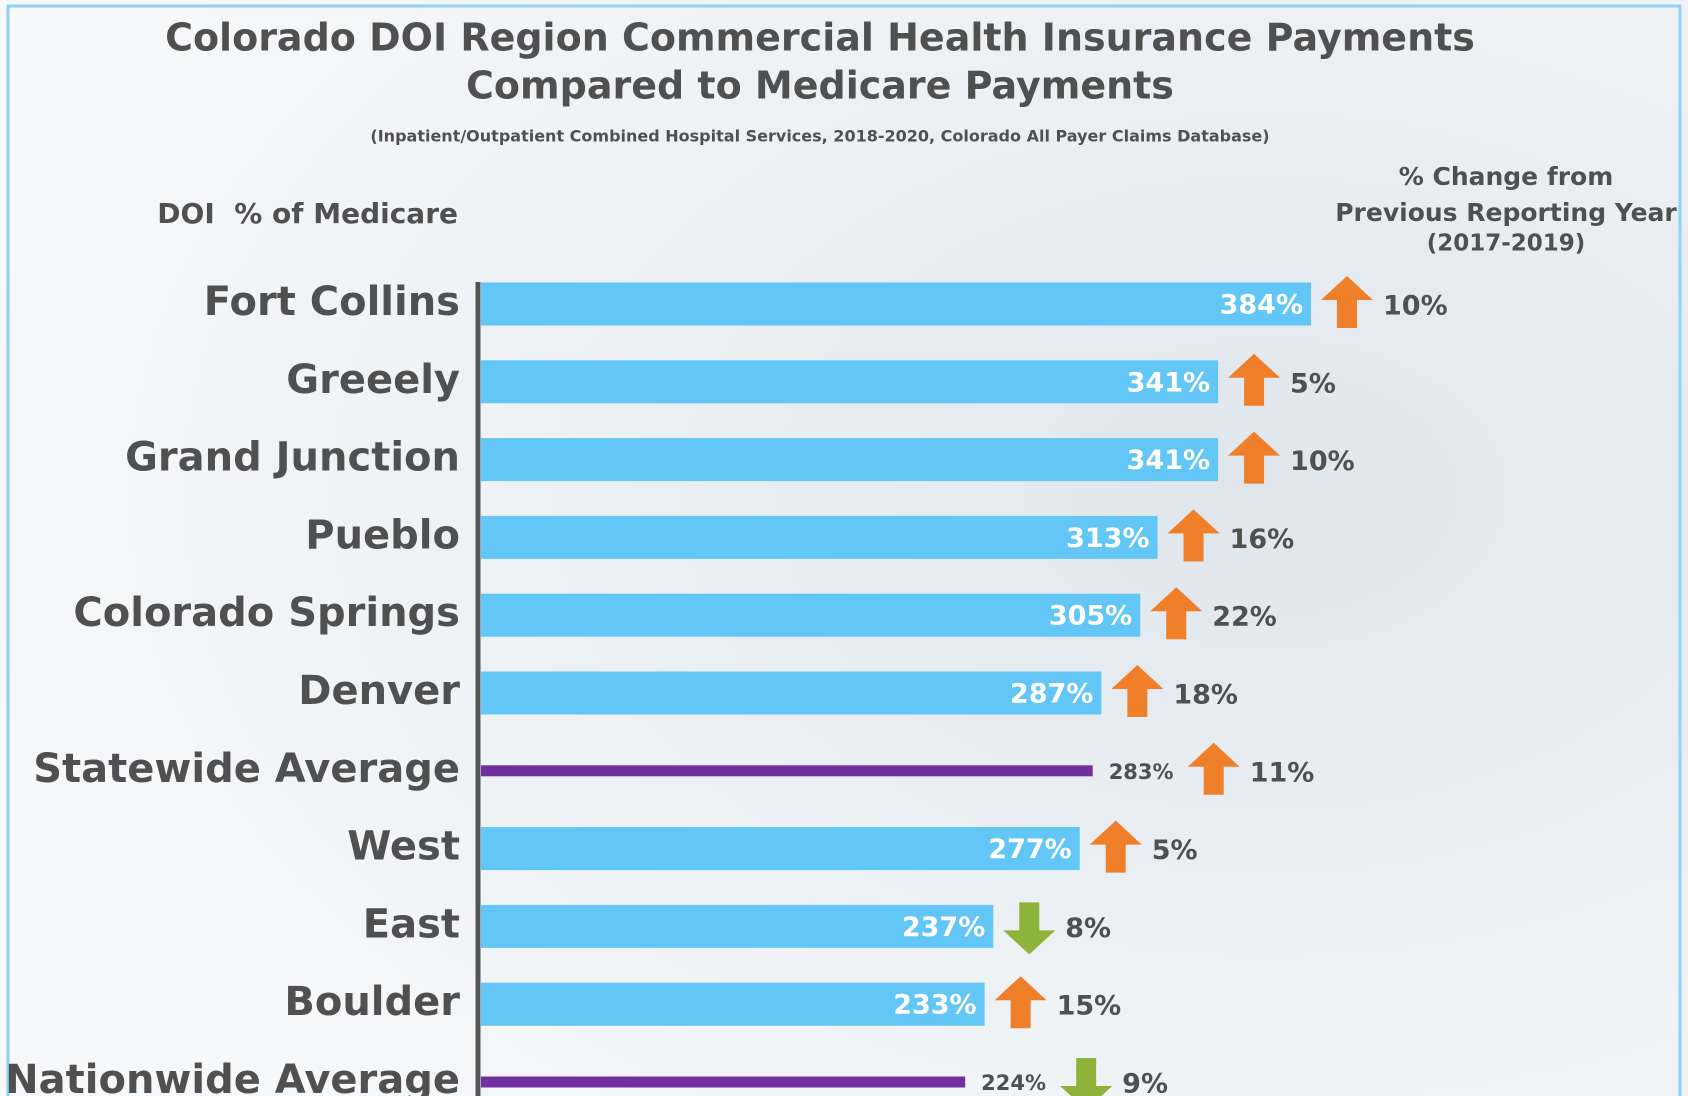 This screenshot has width=1688, height=1096. What do you see at coordinates (372, 1002) in the screenshot?
I see `category-label: Boulder` at bounding box center [372, 1002].